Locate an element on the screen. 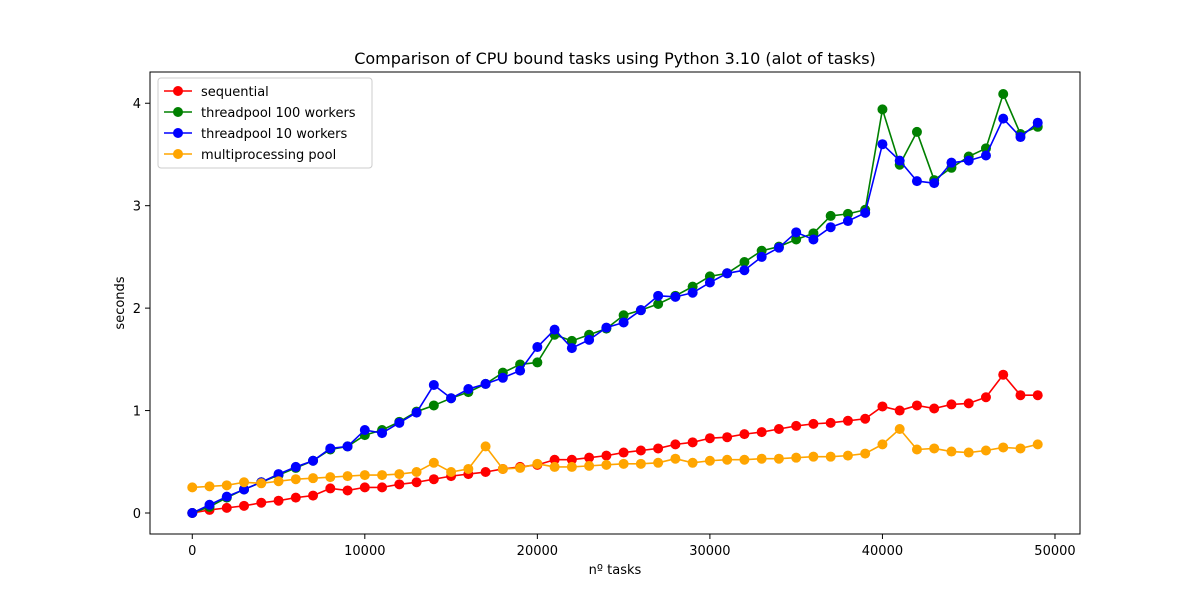 This screenshot has height=600, width=1200. x-axis-label: nº tasks is located at coordinates (615, 570).